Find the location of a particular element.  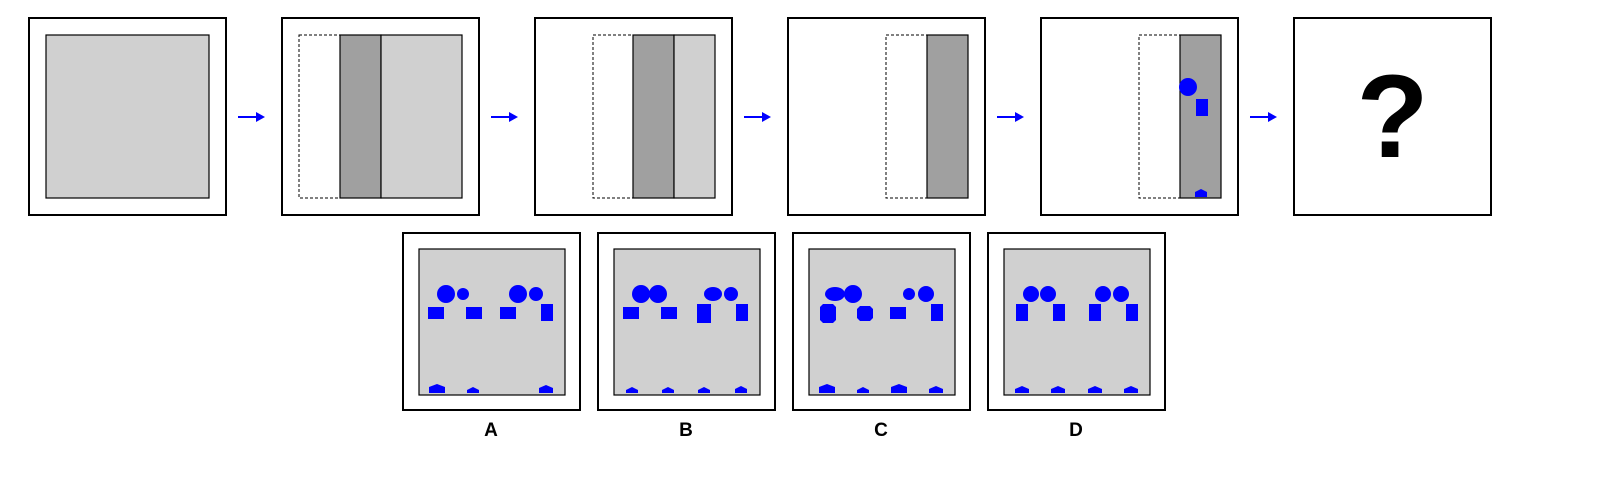

frame-2-drawing is located at coordinates (380, 116).